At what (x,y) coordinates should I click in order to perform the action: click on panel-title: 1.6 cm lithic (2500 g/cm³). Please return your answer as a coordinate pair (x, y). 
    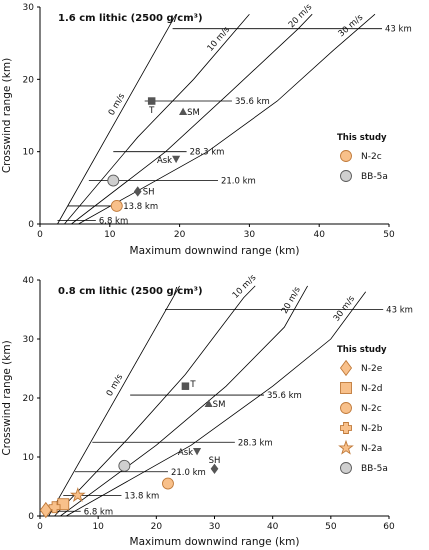
    Looking at the image, I should click on (130, 18).